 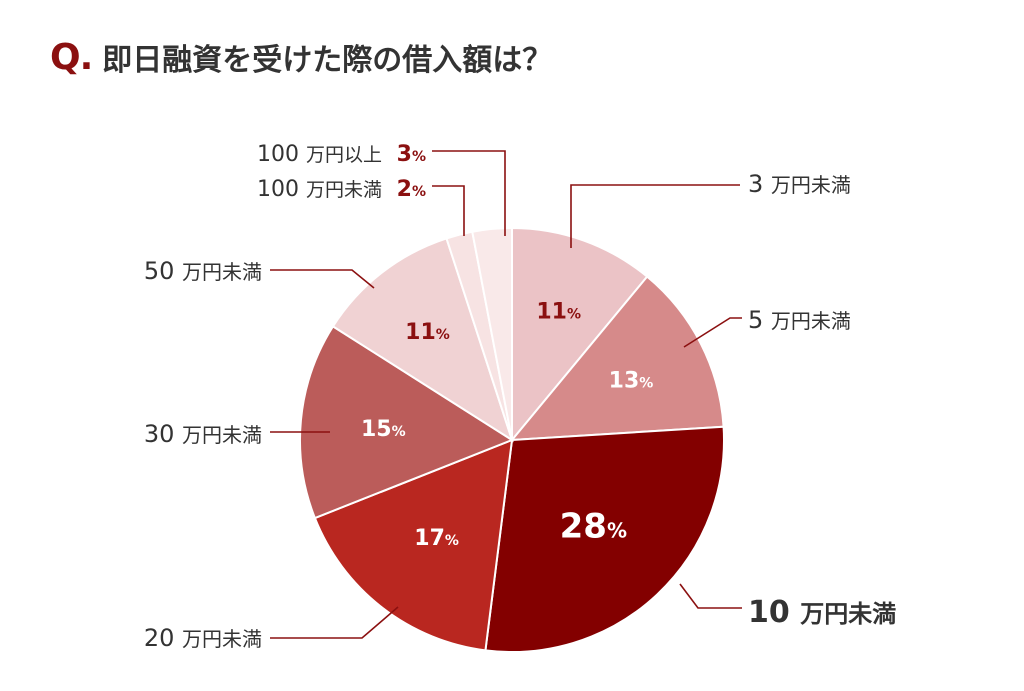 I want to click on slice-percent-label: 2%, so click(x=411, y=189).